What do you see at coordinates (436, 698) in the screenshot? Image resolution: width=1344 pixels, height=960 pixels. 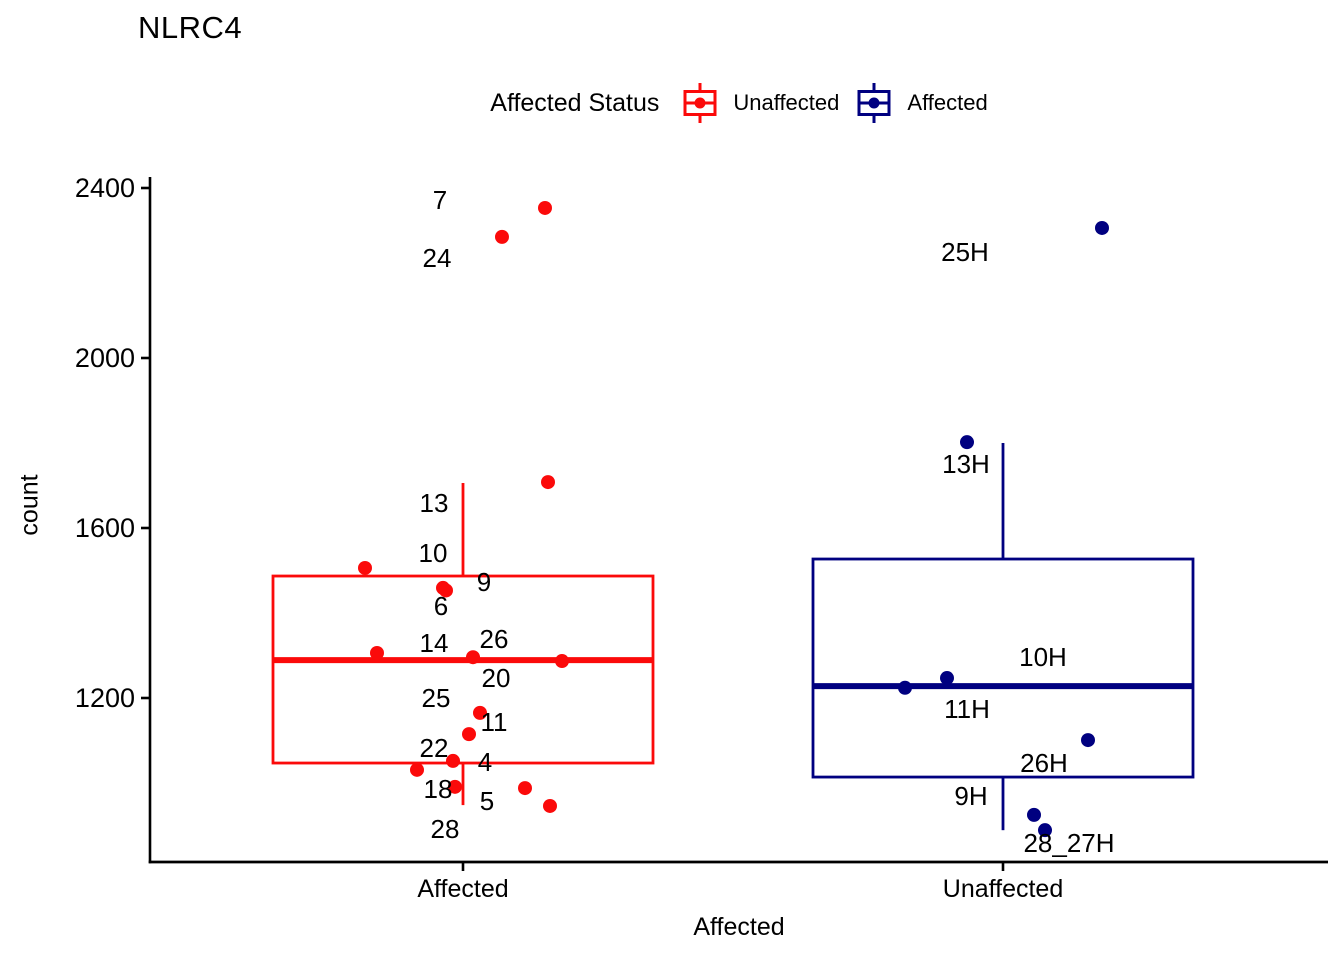 I see `point-label: 25` at bounding box center [436, 698].